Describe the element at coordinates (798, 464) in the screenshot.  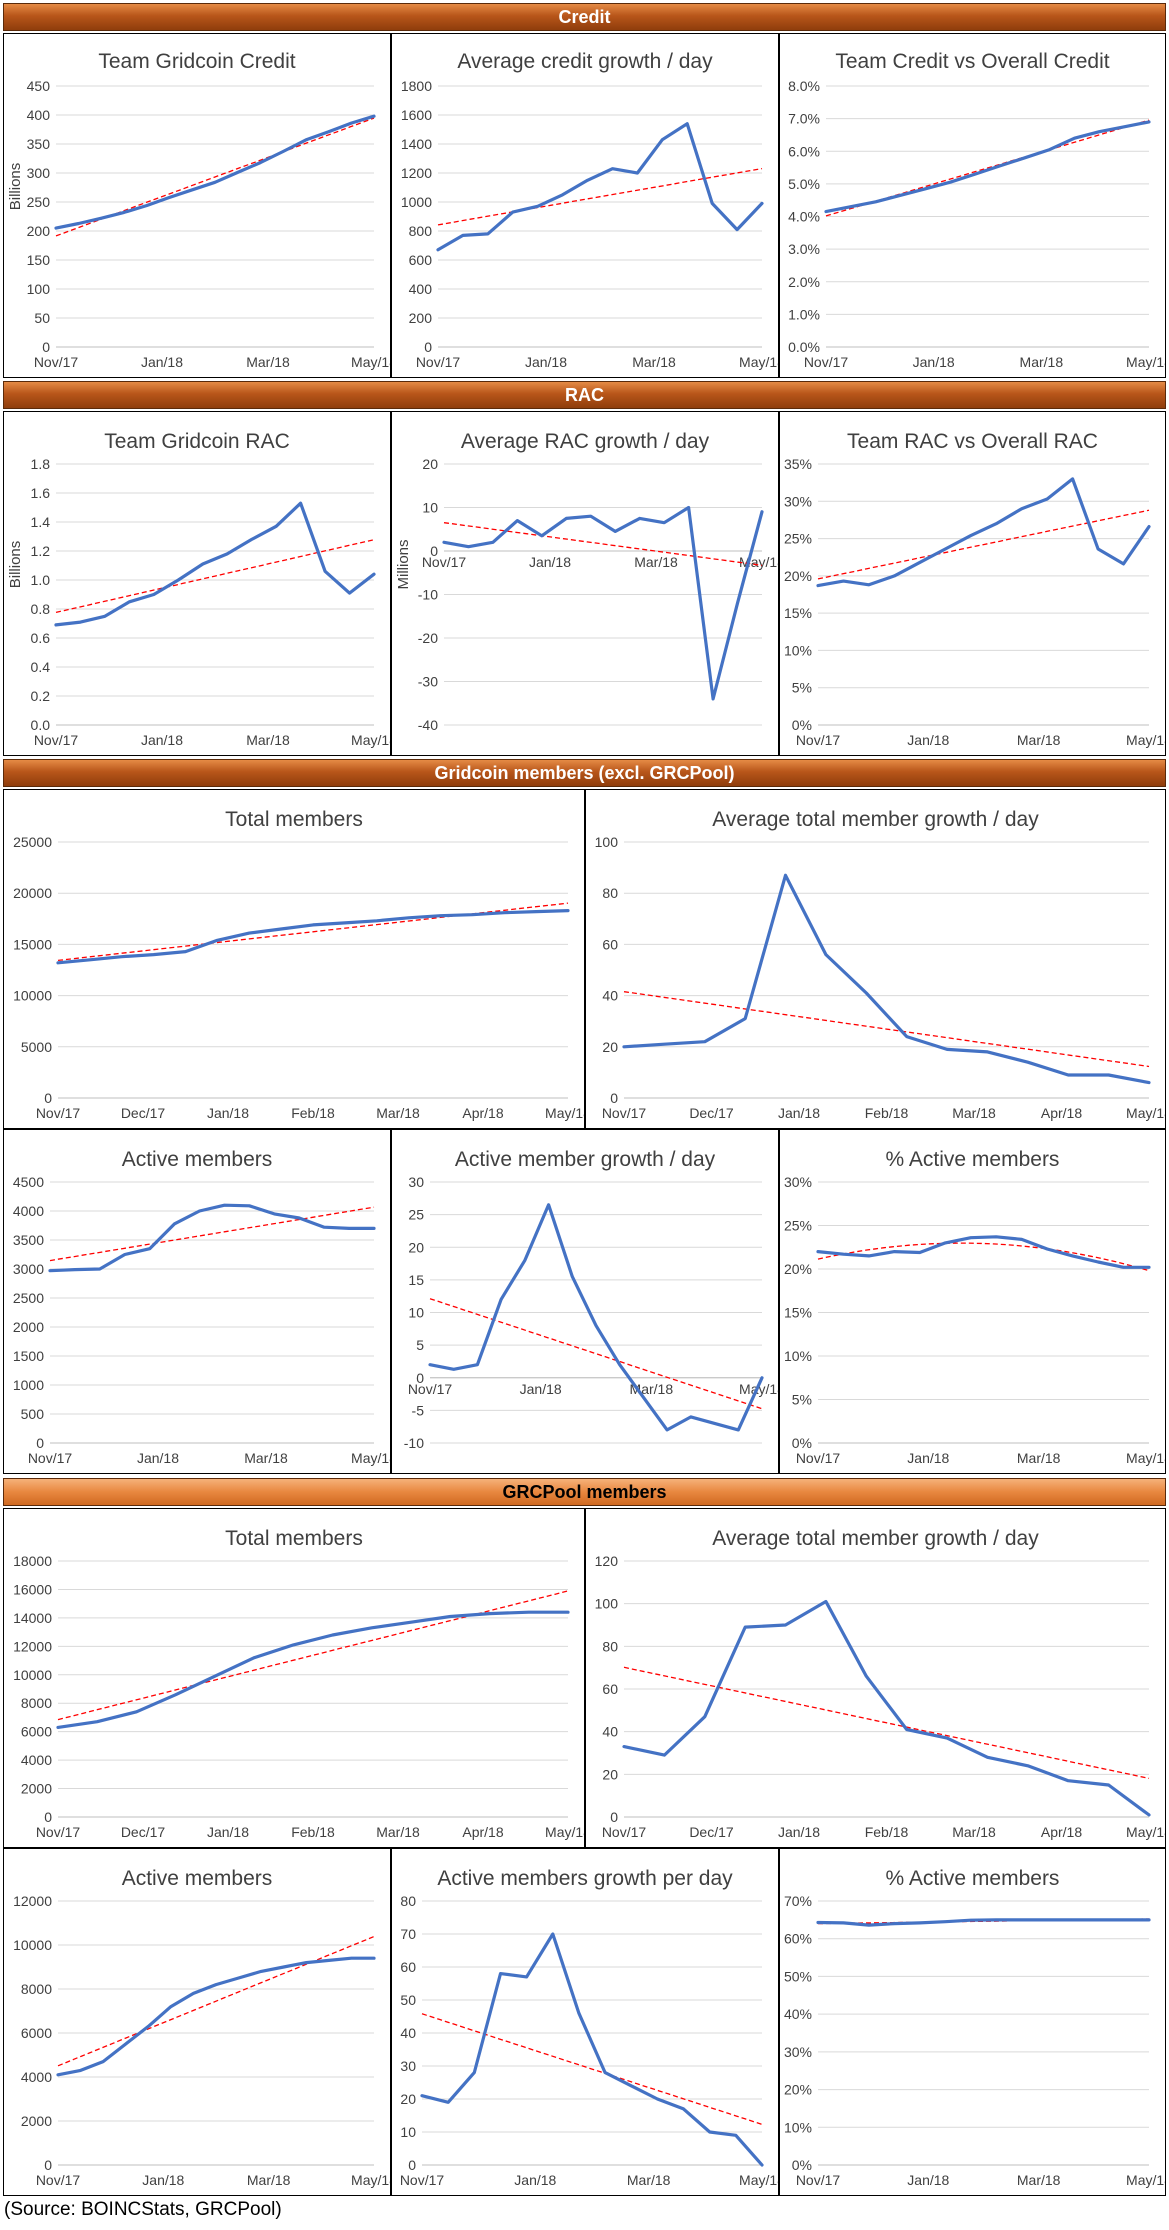
I see `y-tick-label: 35%` at that location.